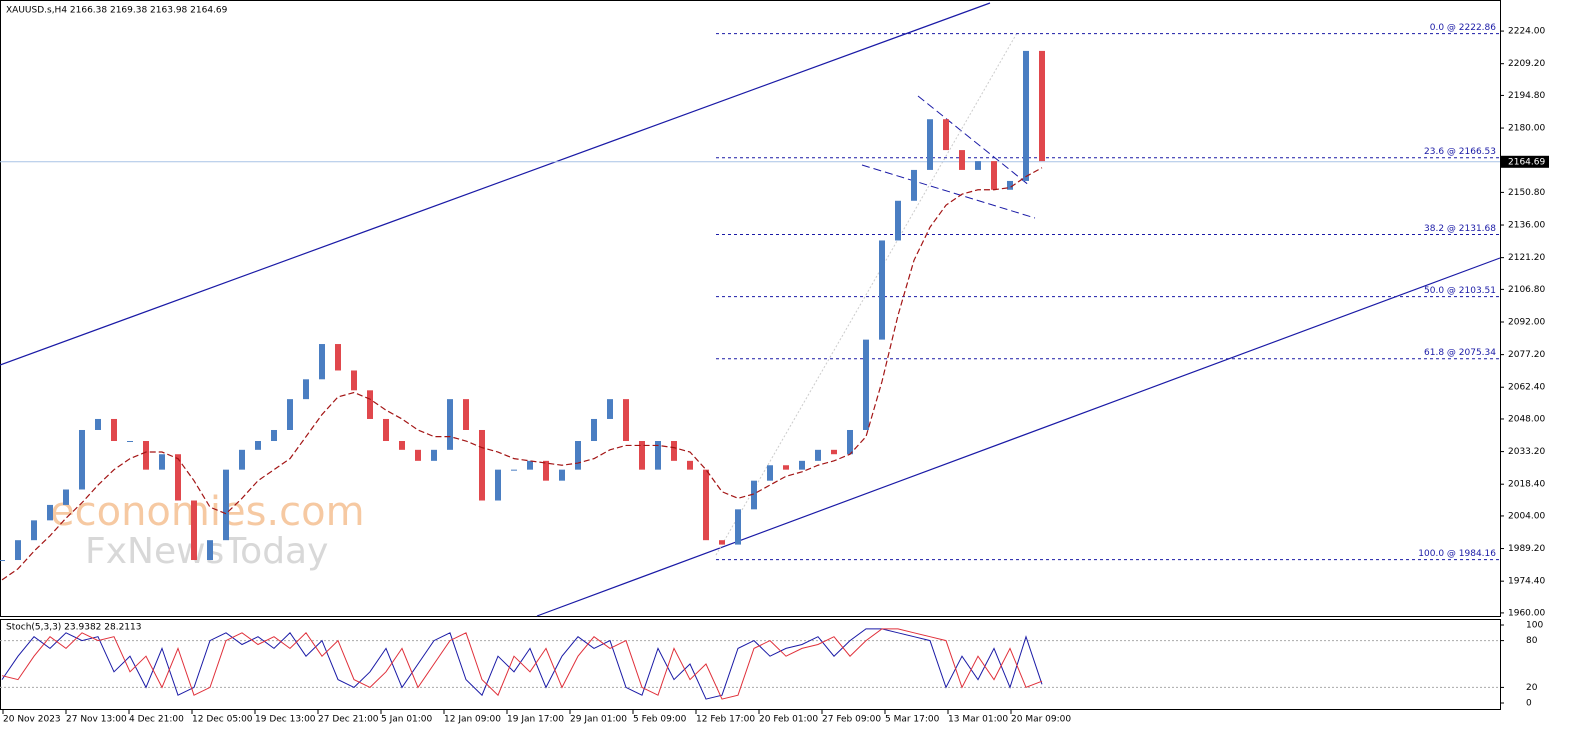  I want to click on stoch-panel, so click(750, 664).